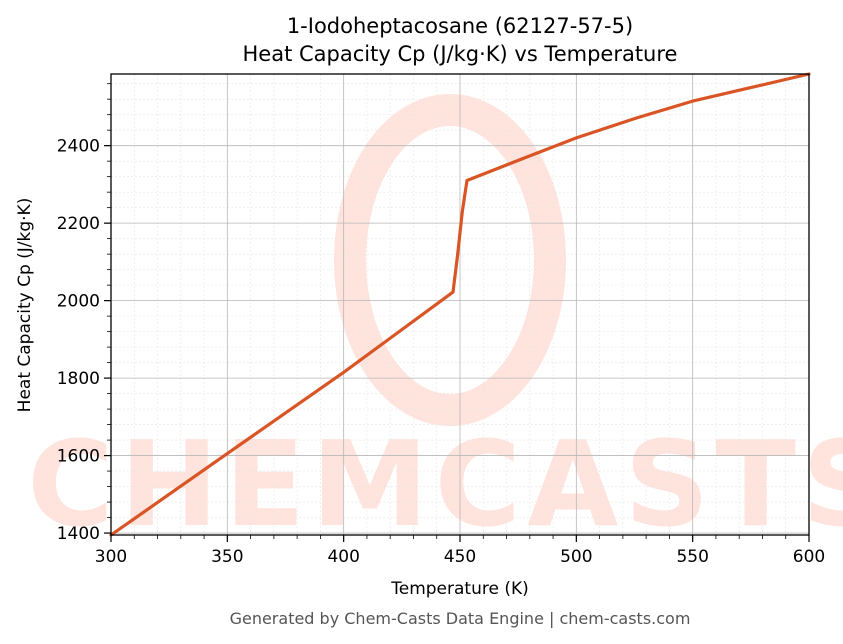 This screenshot has height=644, width=843. What do you see at coordinates (111, 557) in the screenshot?
I see `x-tick-label: 300` at bounding box center [111, 557].